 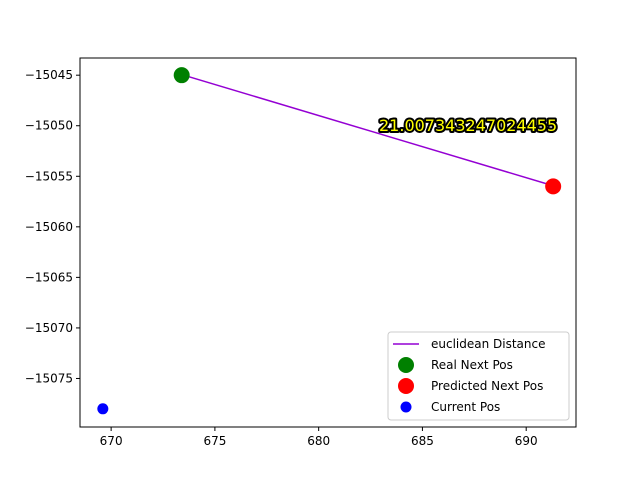 What do you see at coordinates (488, 344) in the screenshot?
I see `legend-entry-label: euclidean Distance` at bounding box center [488, 344].